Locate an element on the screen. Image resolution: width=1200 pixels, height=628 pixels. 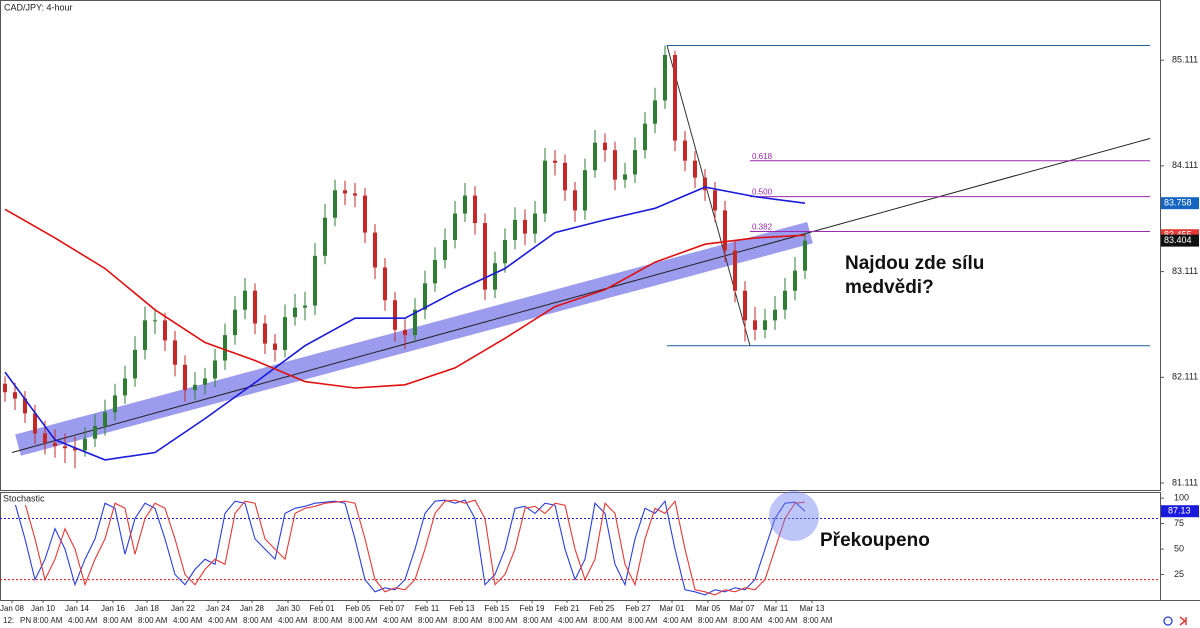
x-tick-label: Jan 08 is located at coordinates (12, 608).